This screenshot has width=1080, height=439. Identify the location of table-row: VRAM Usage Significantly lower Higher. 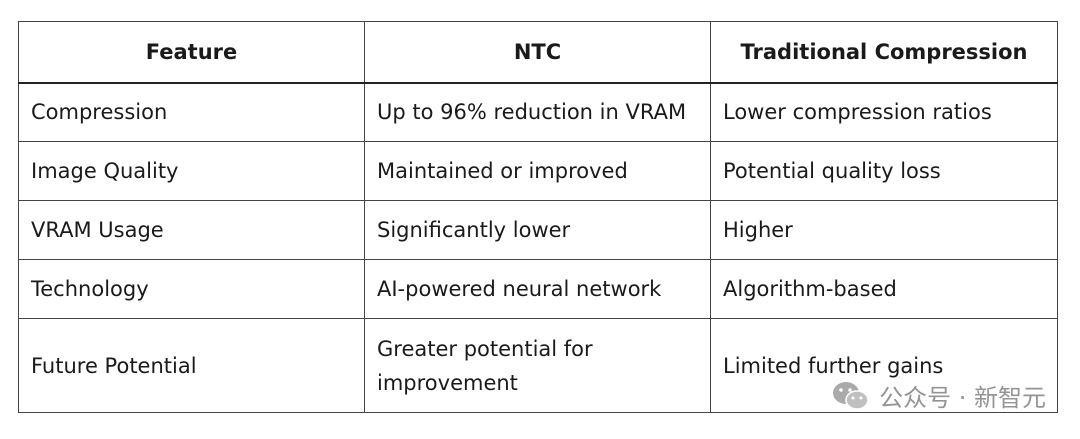
(538, 230).